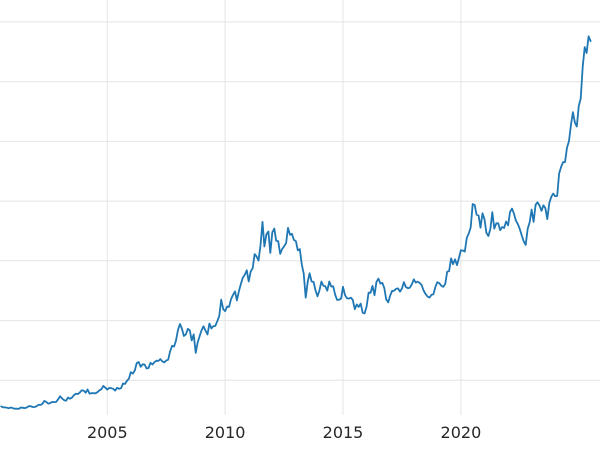 The image size is (600, 450). I want to click on x-tick-label: 2020, so click(461, 432).